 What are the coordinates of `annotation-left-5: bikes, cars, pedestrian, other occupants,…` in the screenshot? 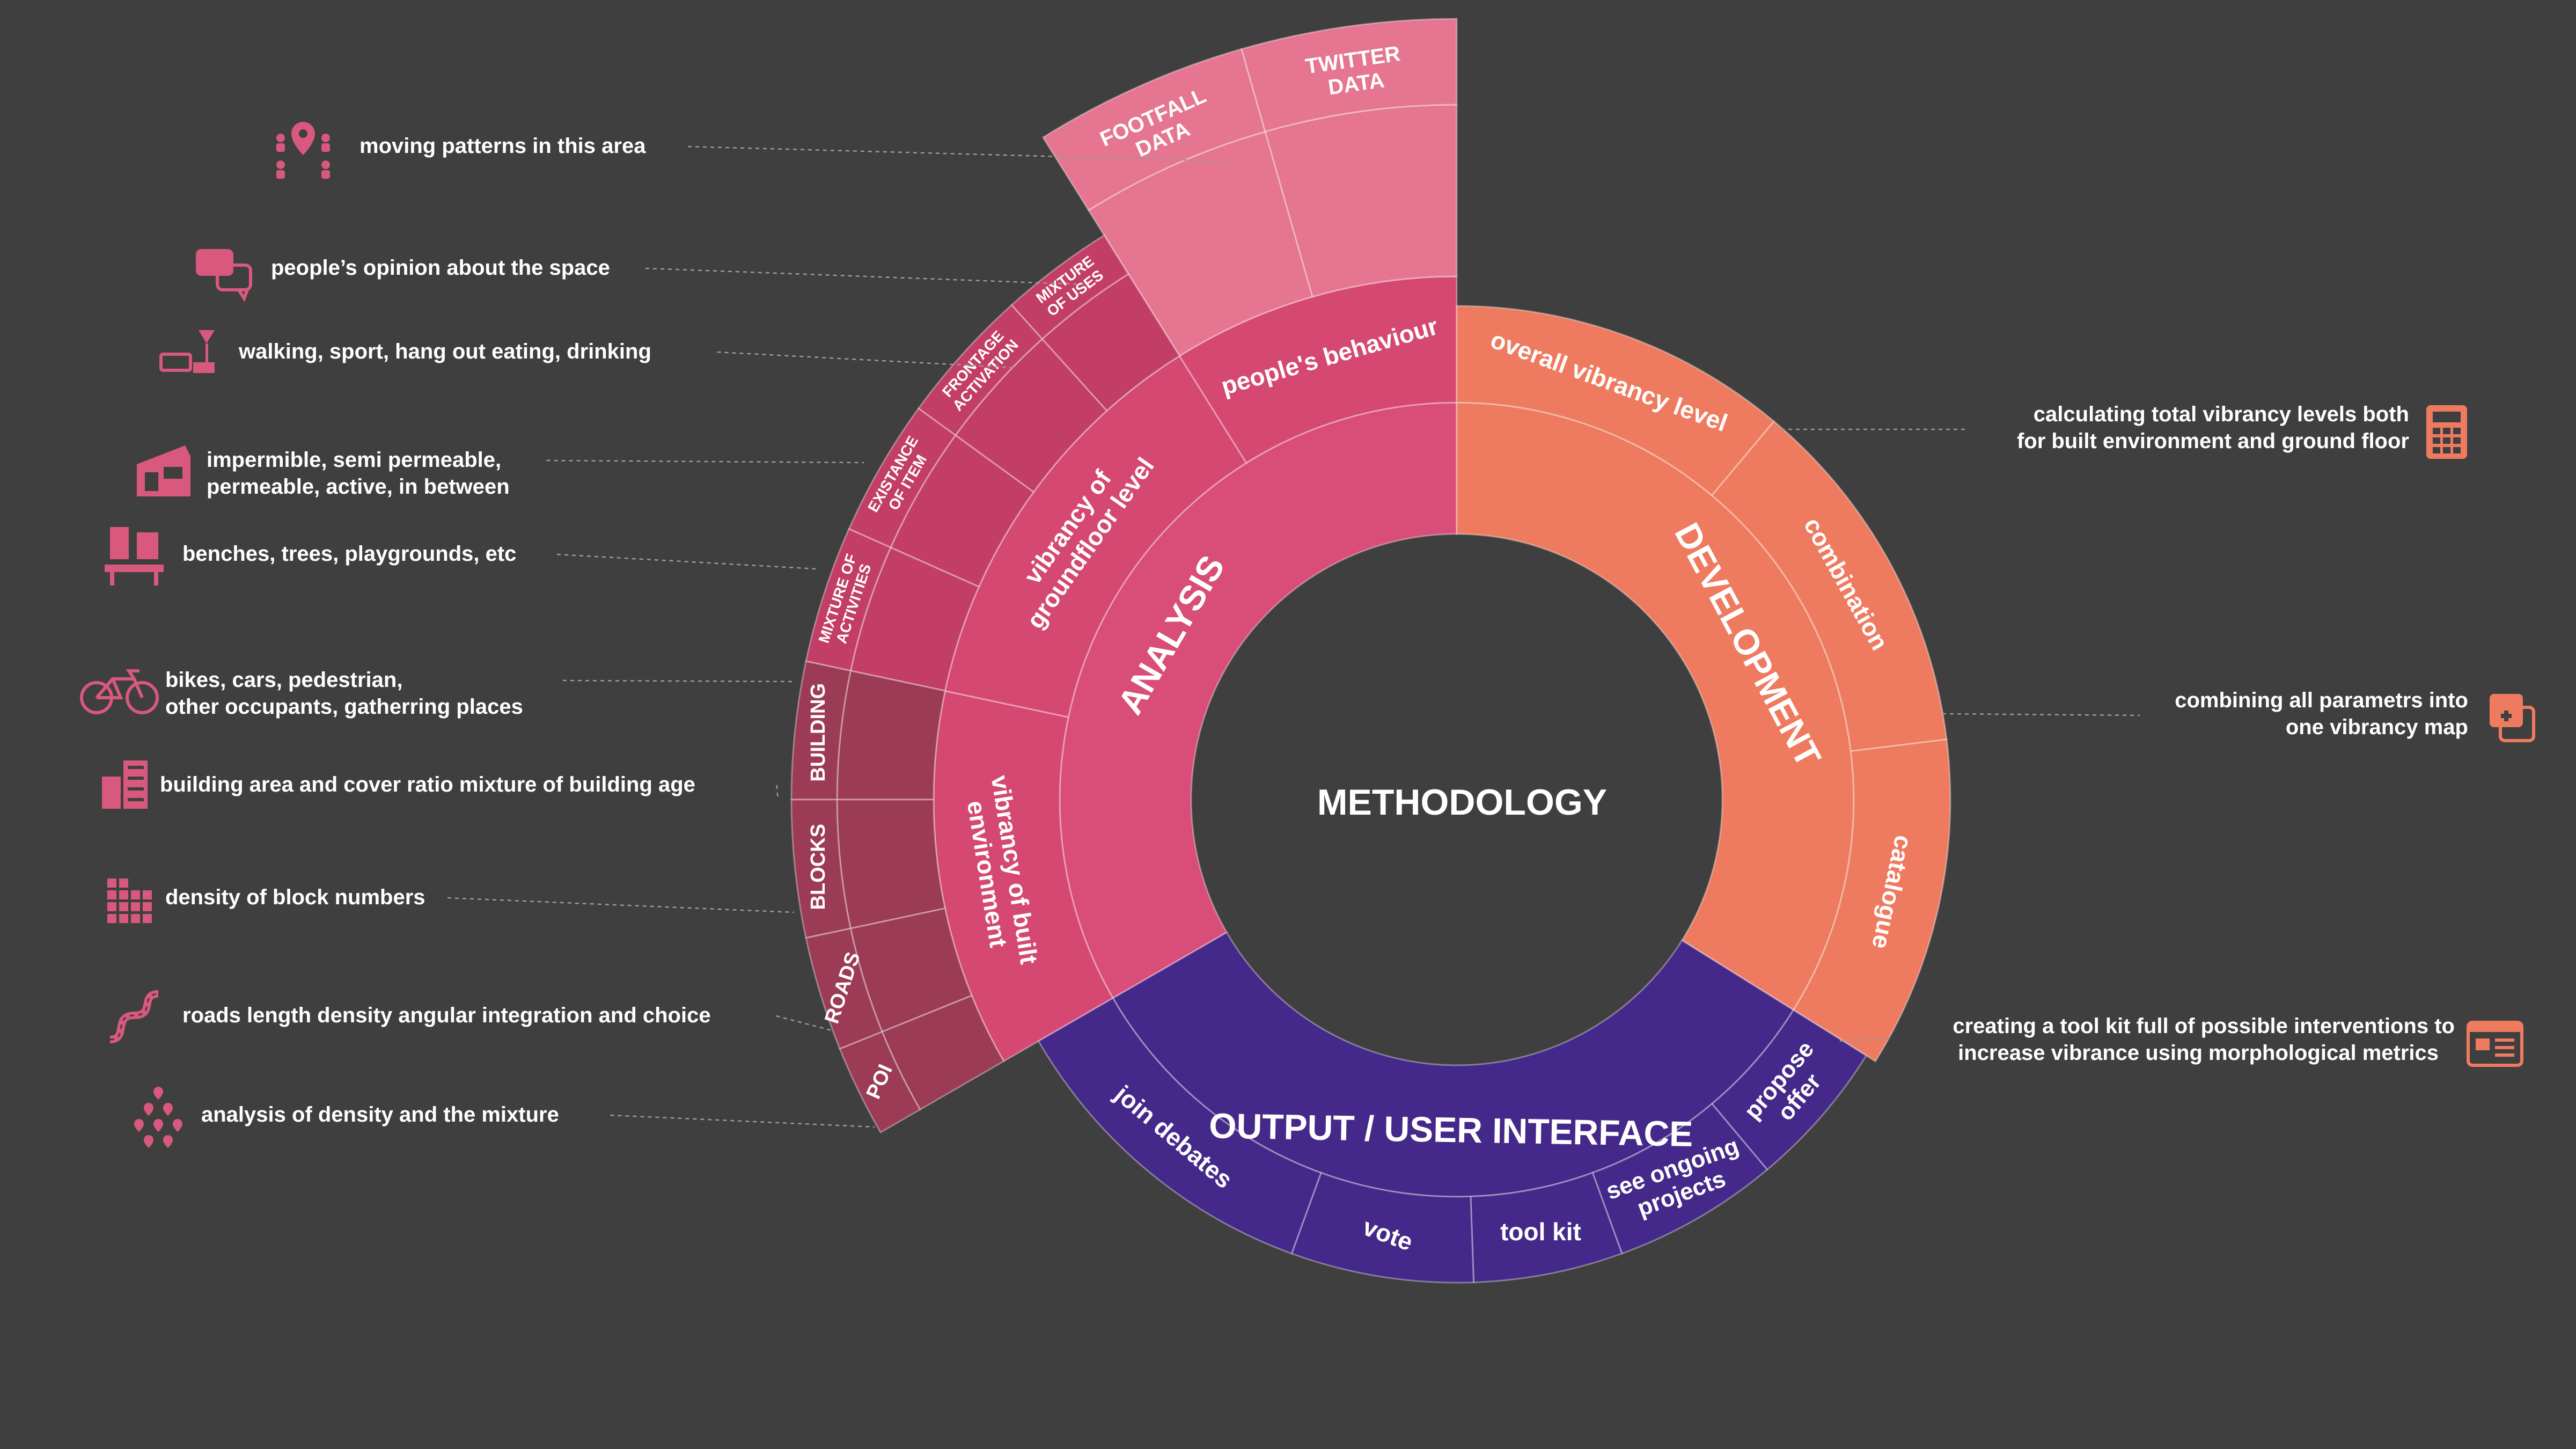 It's located at (344, 693).